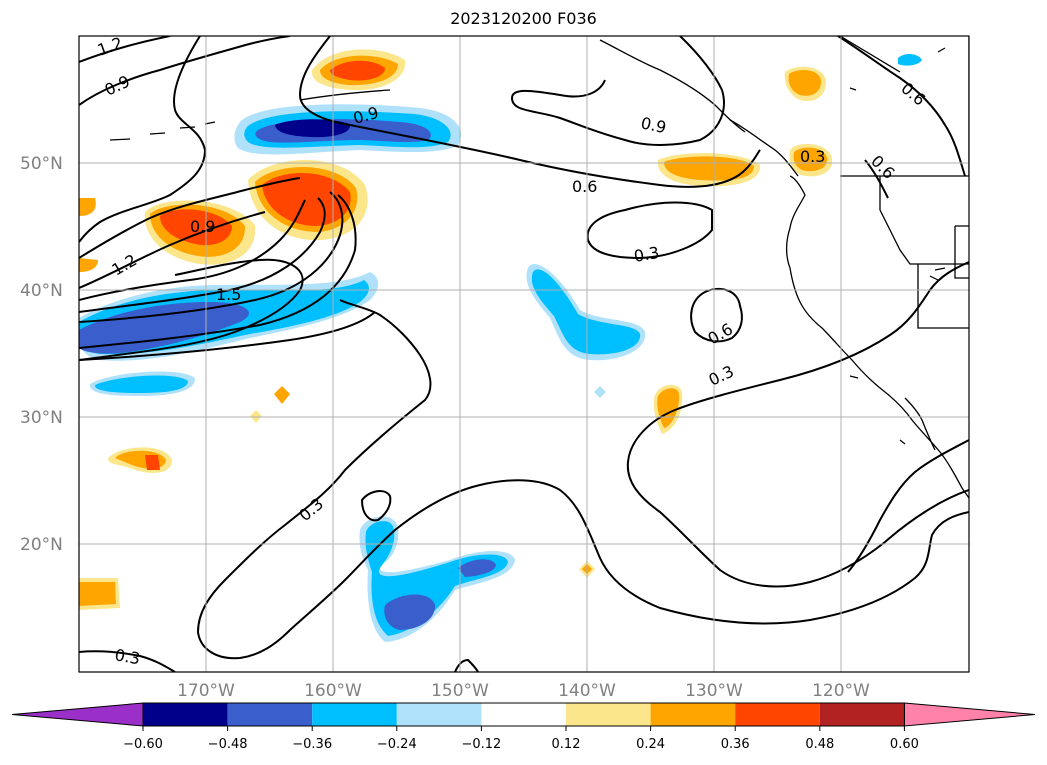 This screenshot has width=1047, height=765. I want to click on colorbar-tick-label: 0.60, so click(904, 744).